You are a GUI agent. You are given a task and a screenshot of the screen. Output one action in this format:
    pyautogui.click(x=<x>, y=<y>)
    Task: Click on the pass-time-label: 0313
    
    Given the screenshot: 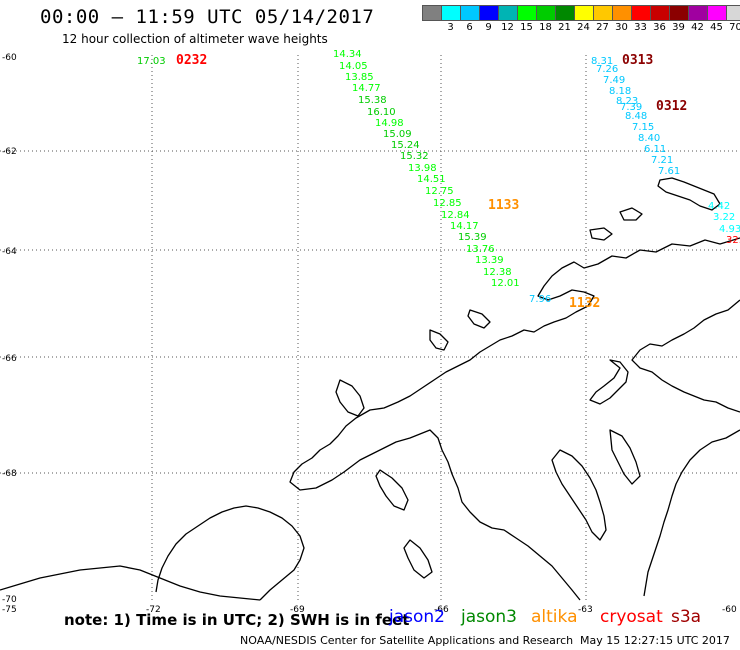 What is the action you would take?
    pyautogui.click(x=637, y=60)
    